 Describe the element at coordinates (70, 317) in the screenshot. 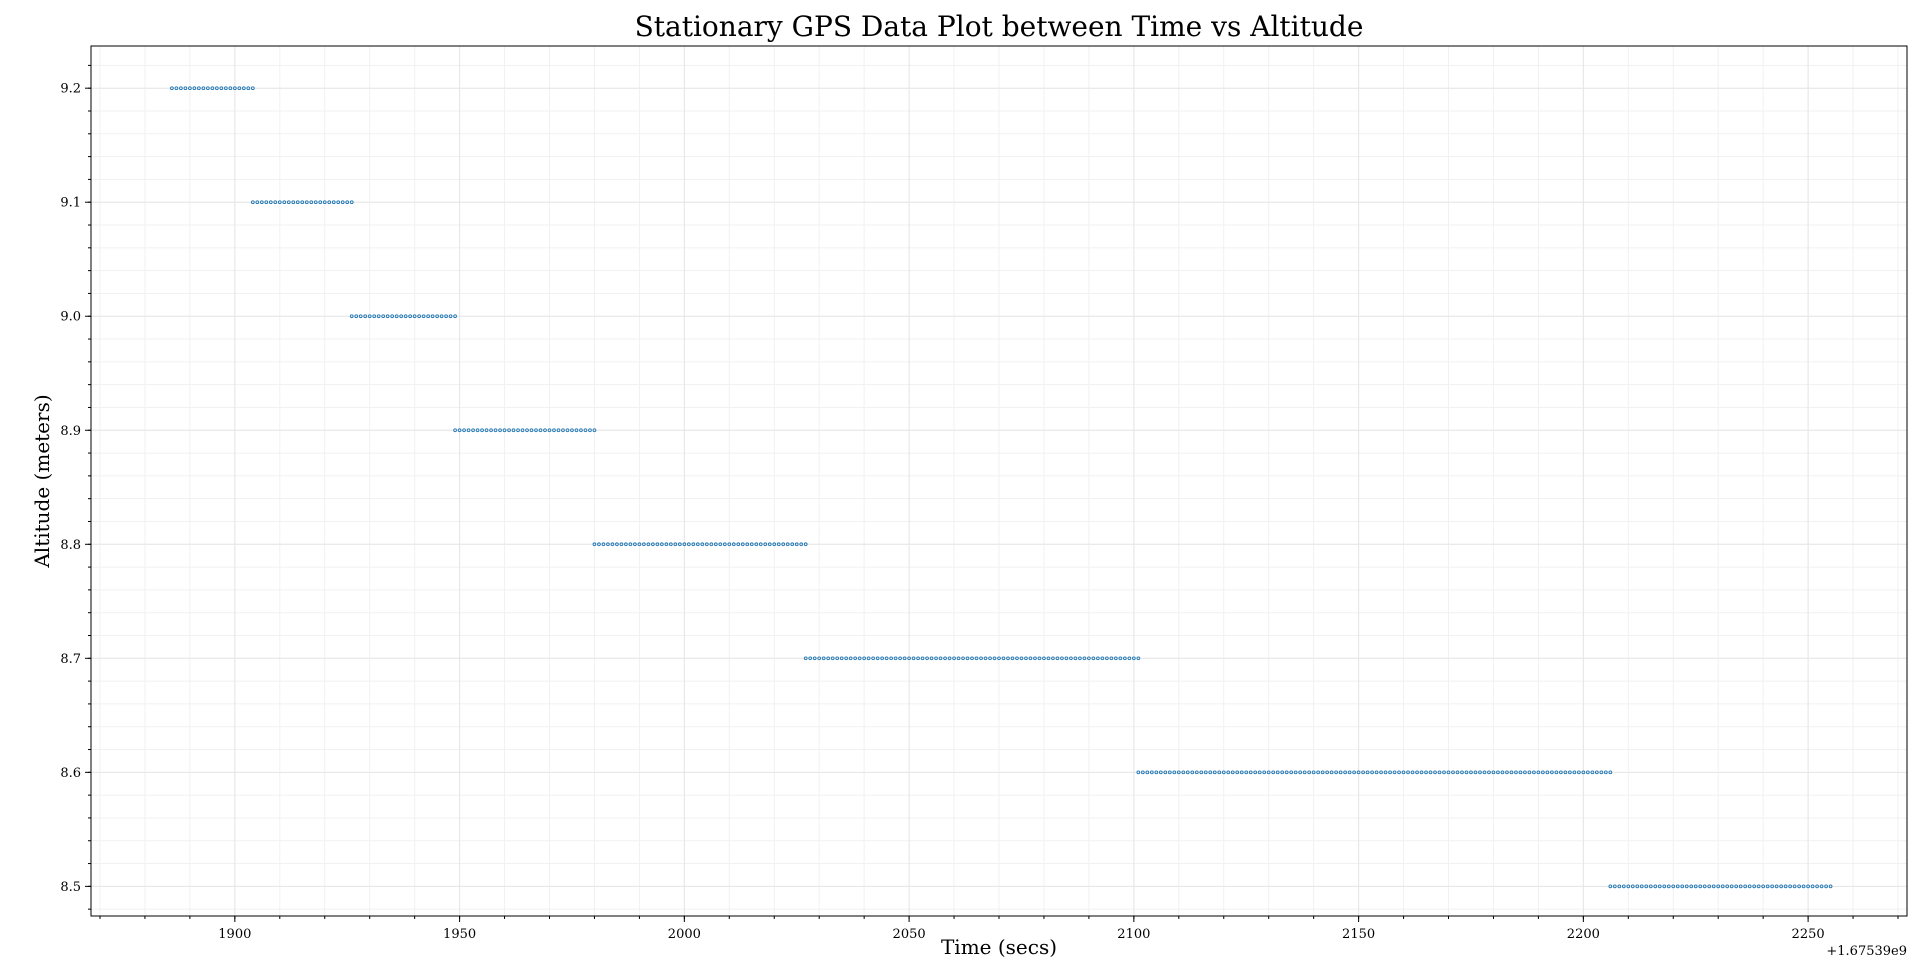

I see `y-tick-label: 9.0` at that location.